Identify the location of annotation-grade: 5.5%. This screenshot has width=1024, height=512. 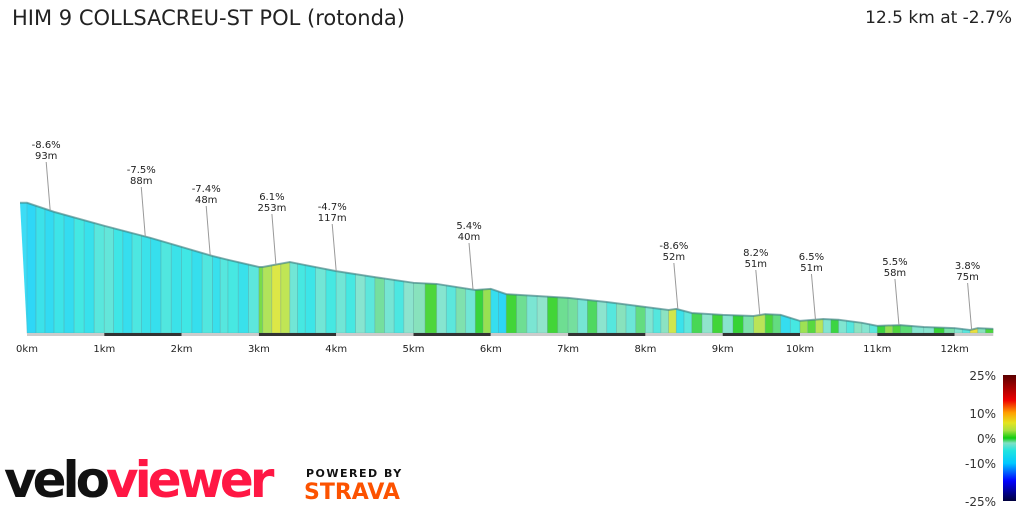
(894, 262).